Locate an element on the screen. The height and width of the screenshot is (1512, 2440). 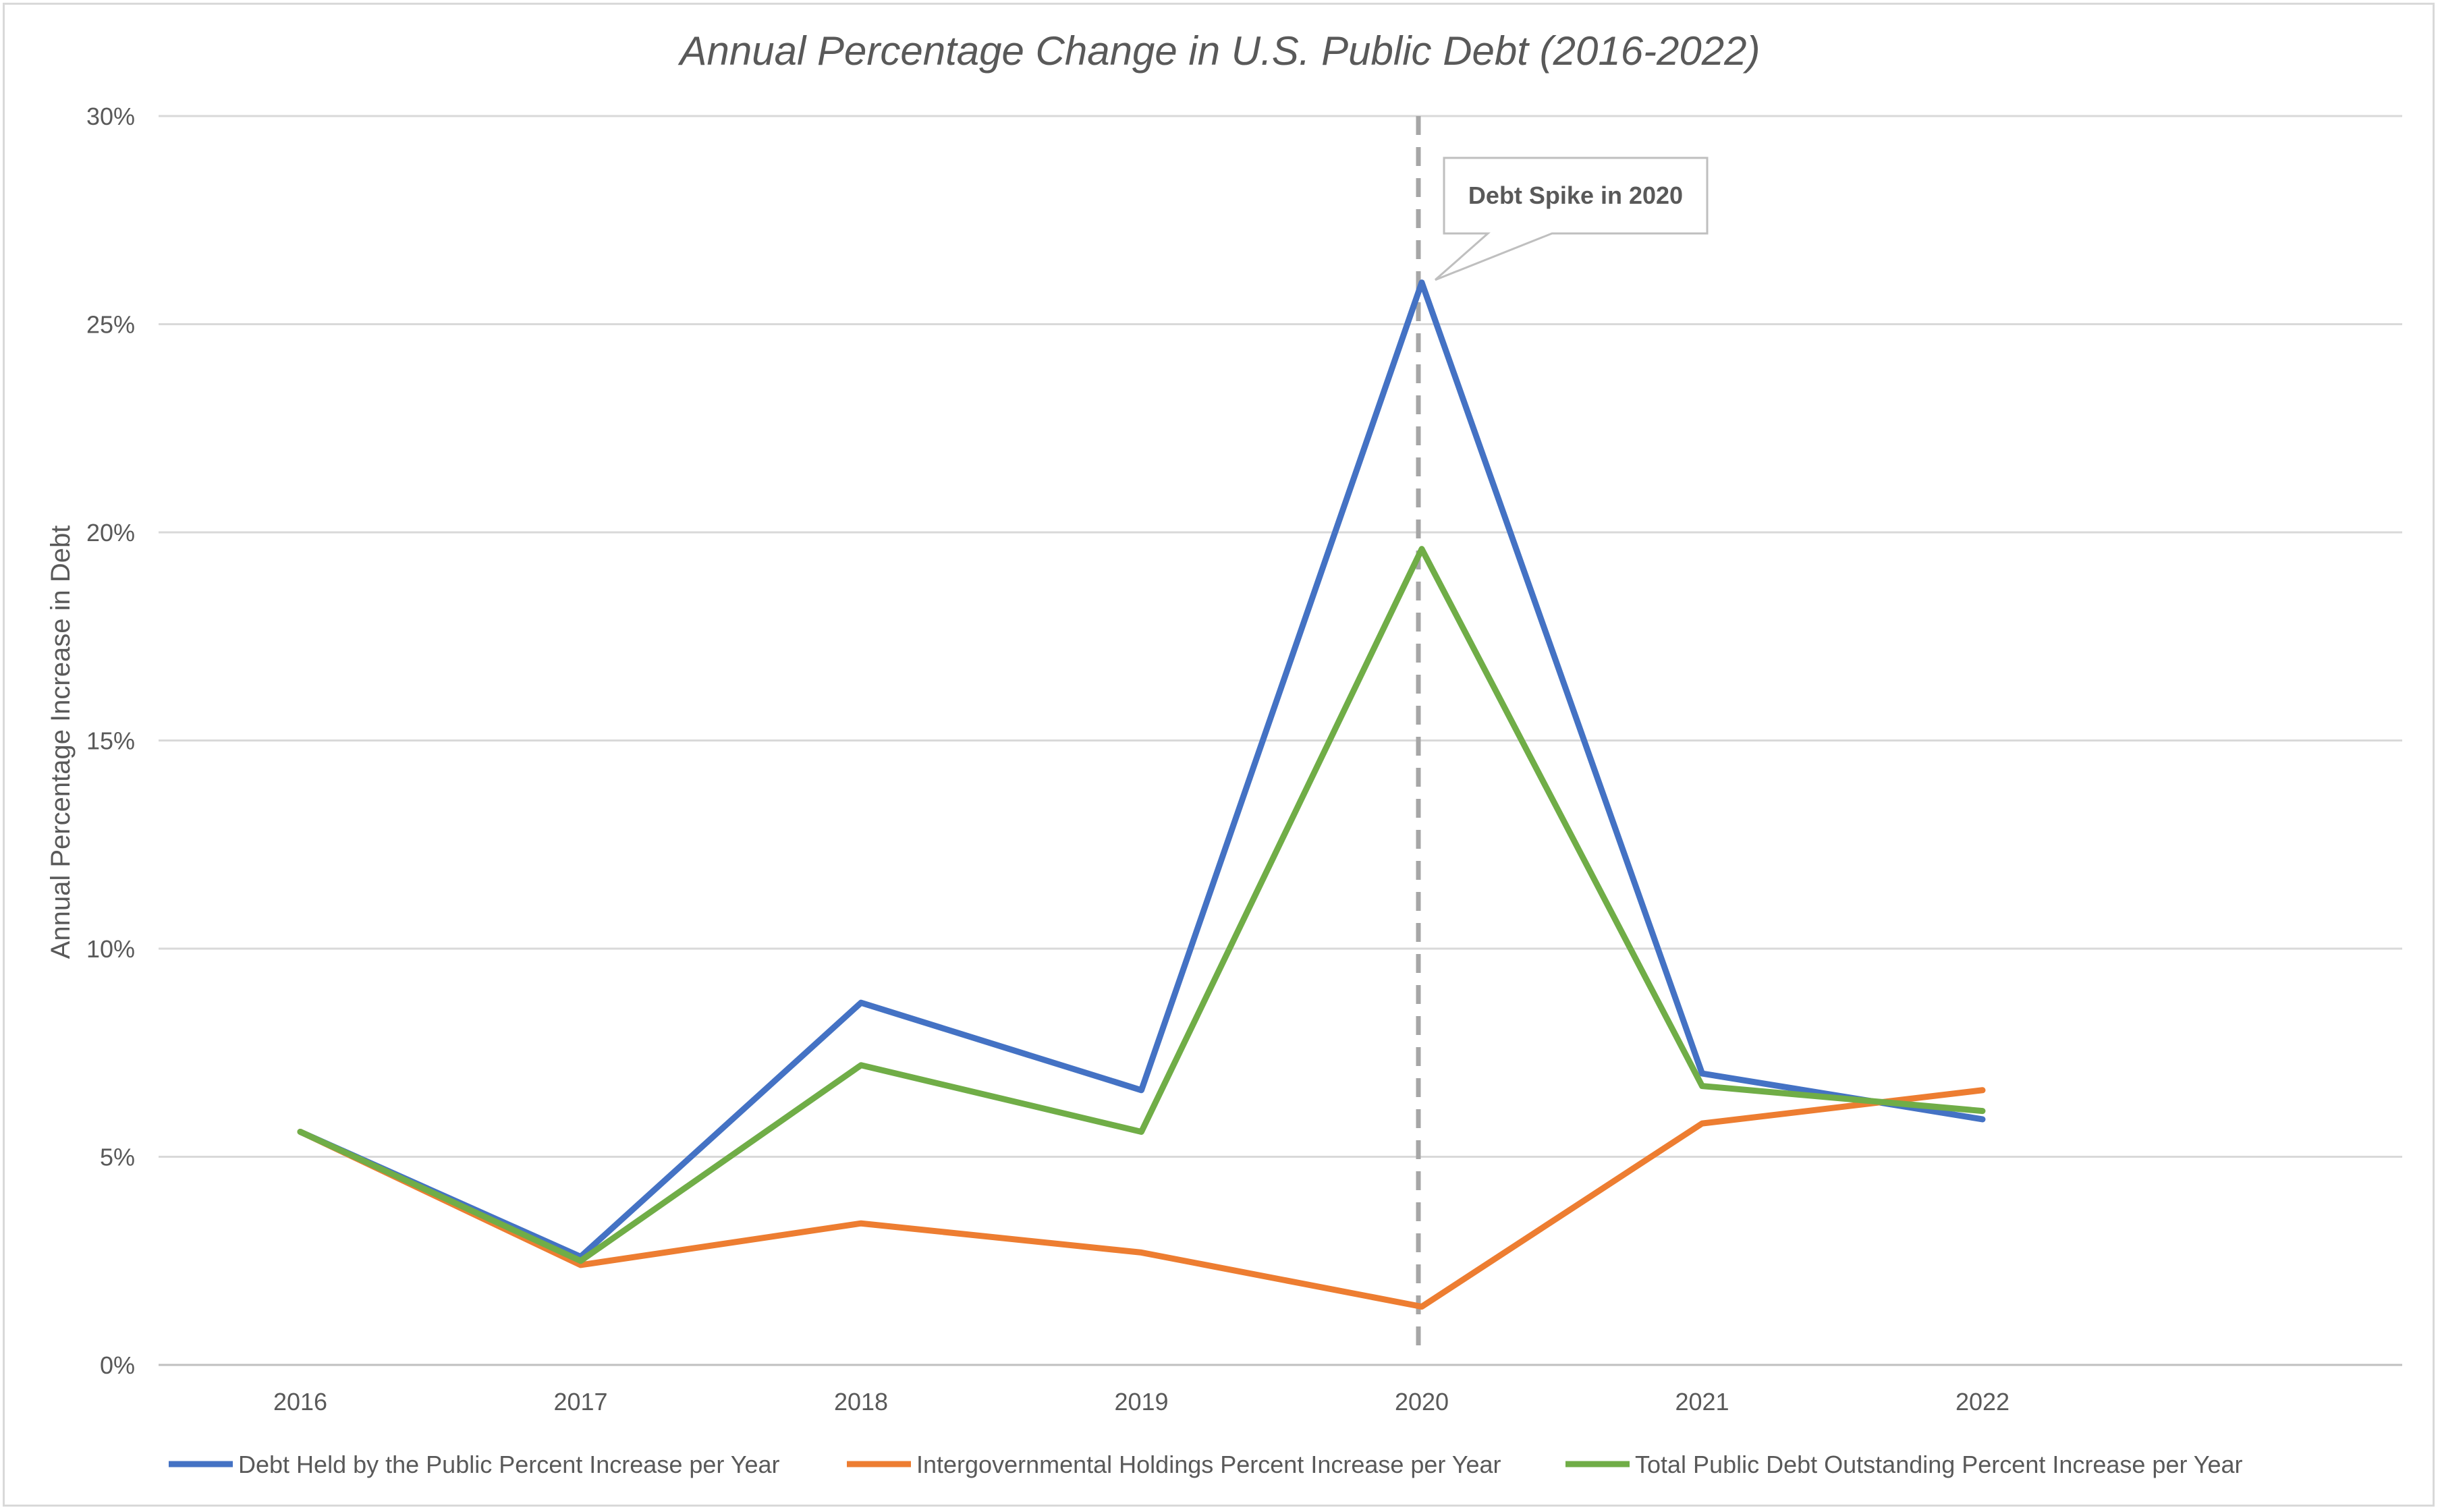
y-tick-label: 0% is located at coordinates (118, 1365).